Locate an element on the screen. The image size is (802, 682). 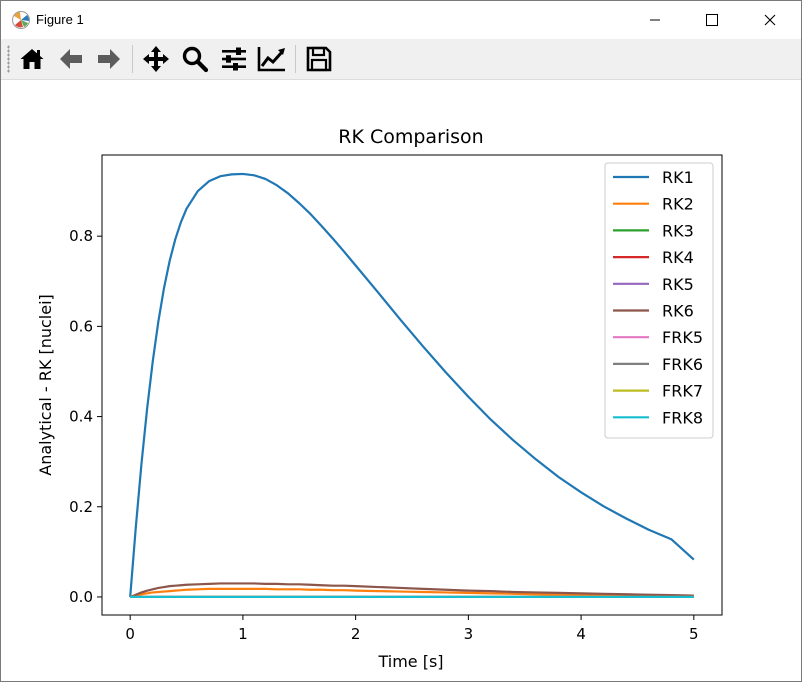
minimize-button is located at coordinates (655, 20).